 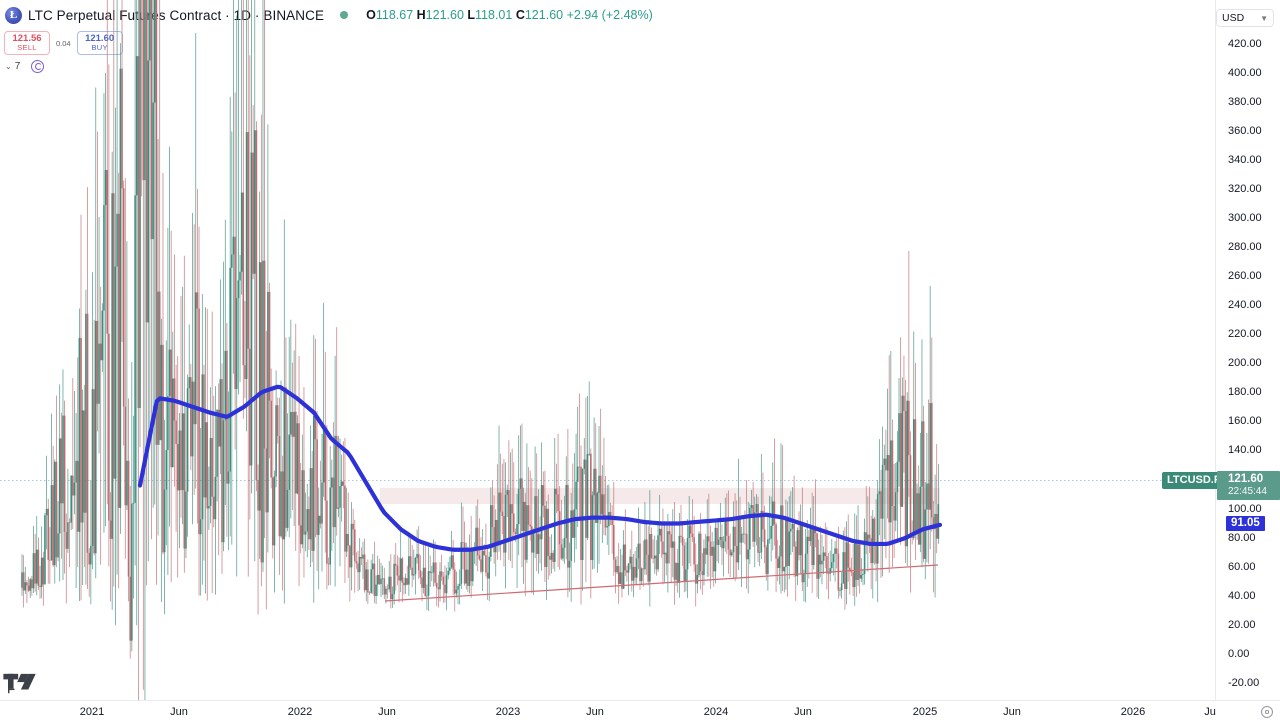 I want to click on price-axis-tick: 80.00, so click(x=1242, y=538).